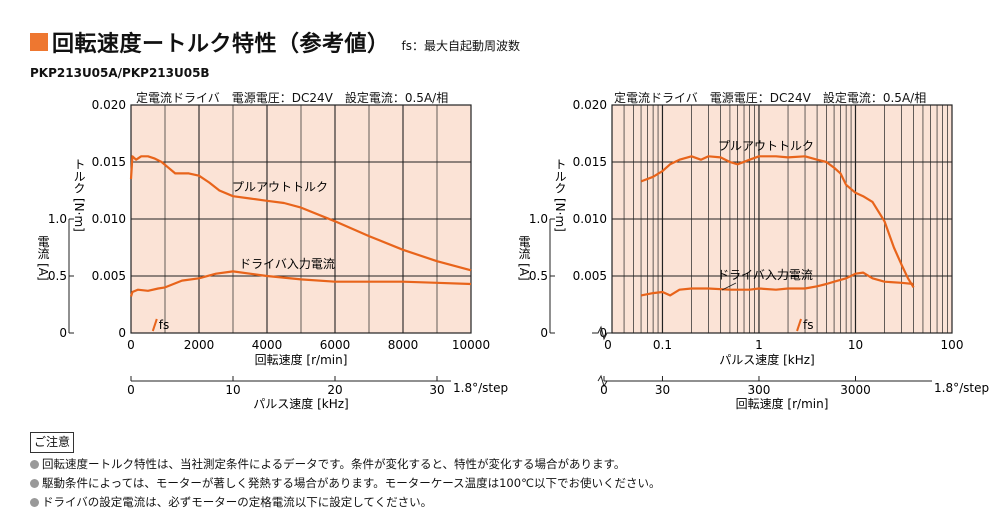 The height and width of the screenshot is (532, 1006). Describe the element at coordinates (164, 325) in the screenshot. I see `left-fs-label: fs` at that location.